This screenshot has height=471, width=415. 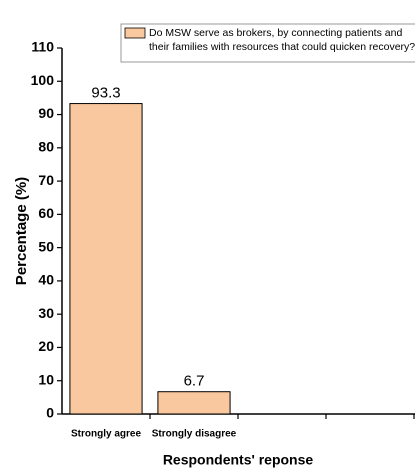 What do you see at coordinates (43, 80) in the screenshot?
I see `y-tick-label: 100` at bounding box center [43, 80].